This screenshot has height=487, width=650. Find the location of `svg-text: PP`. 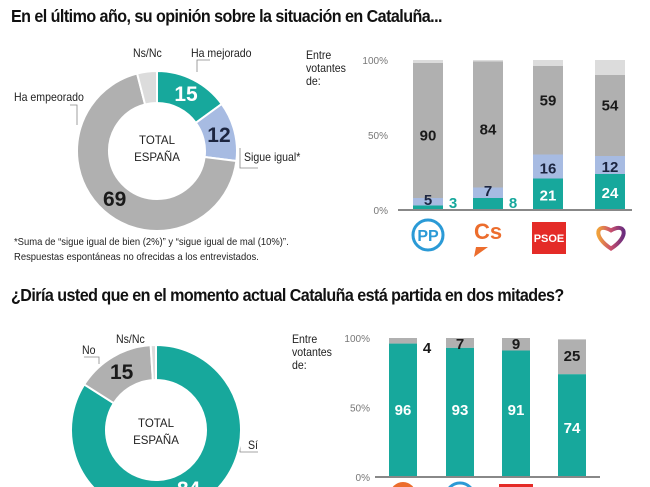

svg-text: PP is located at coordinates (428, 236).